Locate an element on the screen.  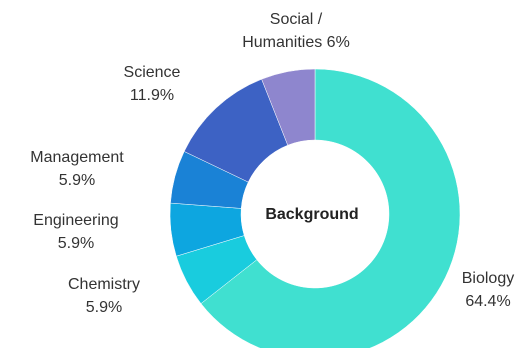
donut-hole is located at coordinates (315, 214).